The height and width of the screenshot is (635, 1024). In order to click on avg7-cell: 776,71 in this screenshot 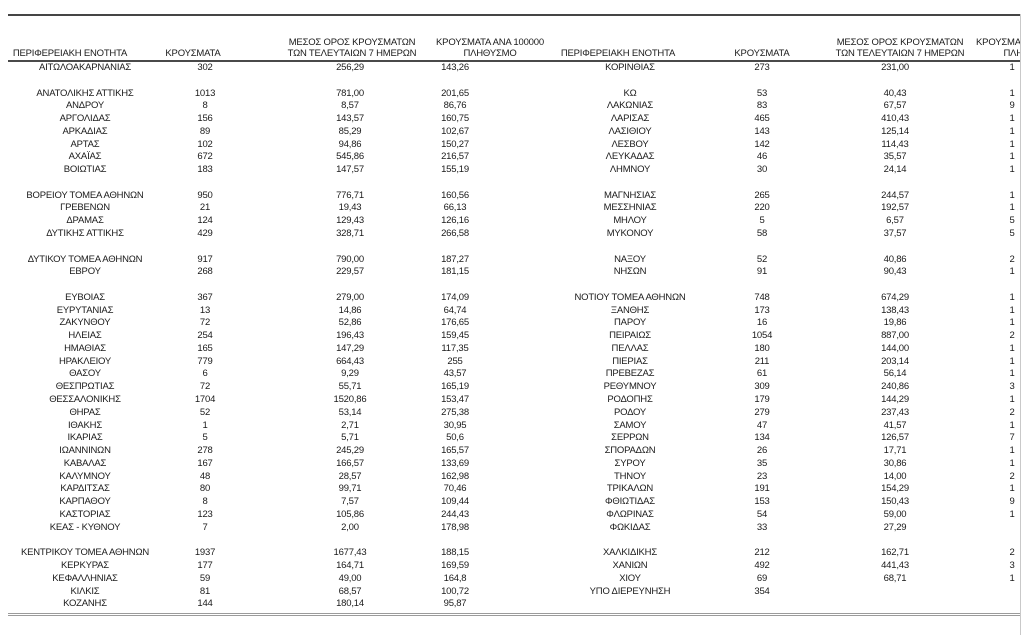, I will do `click(350, 195)`.